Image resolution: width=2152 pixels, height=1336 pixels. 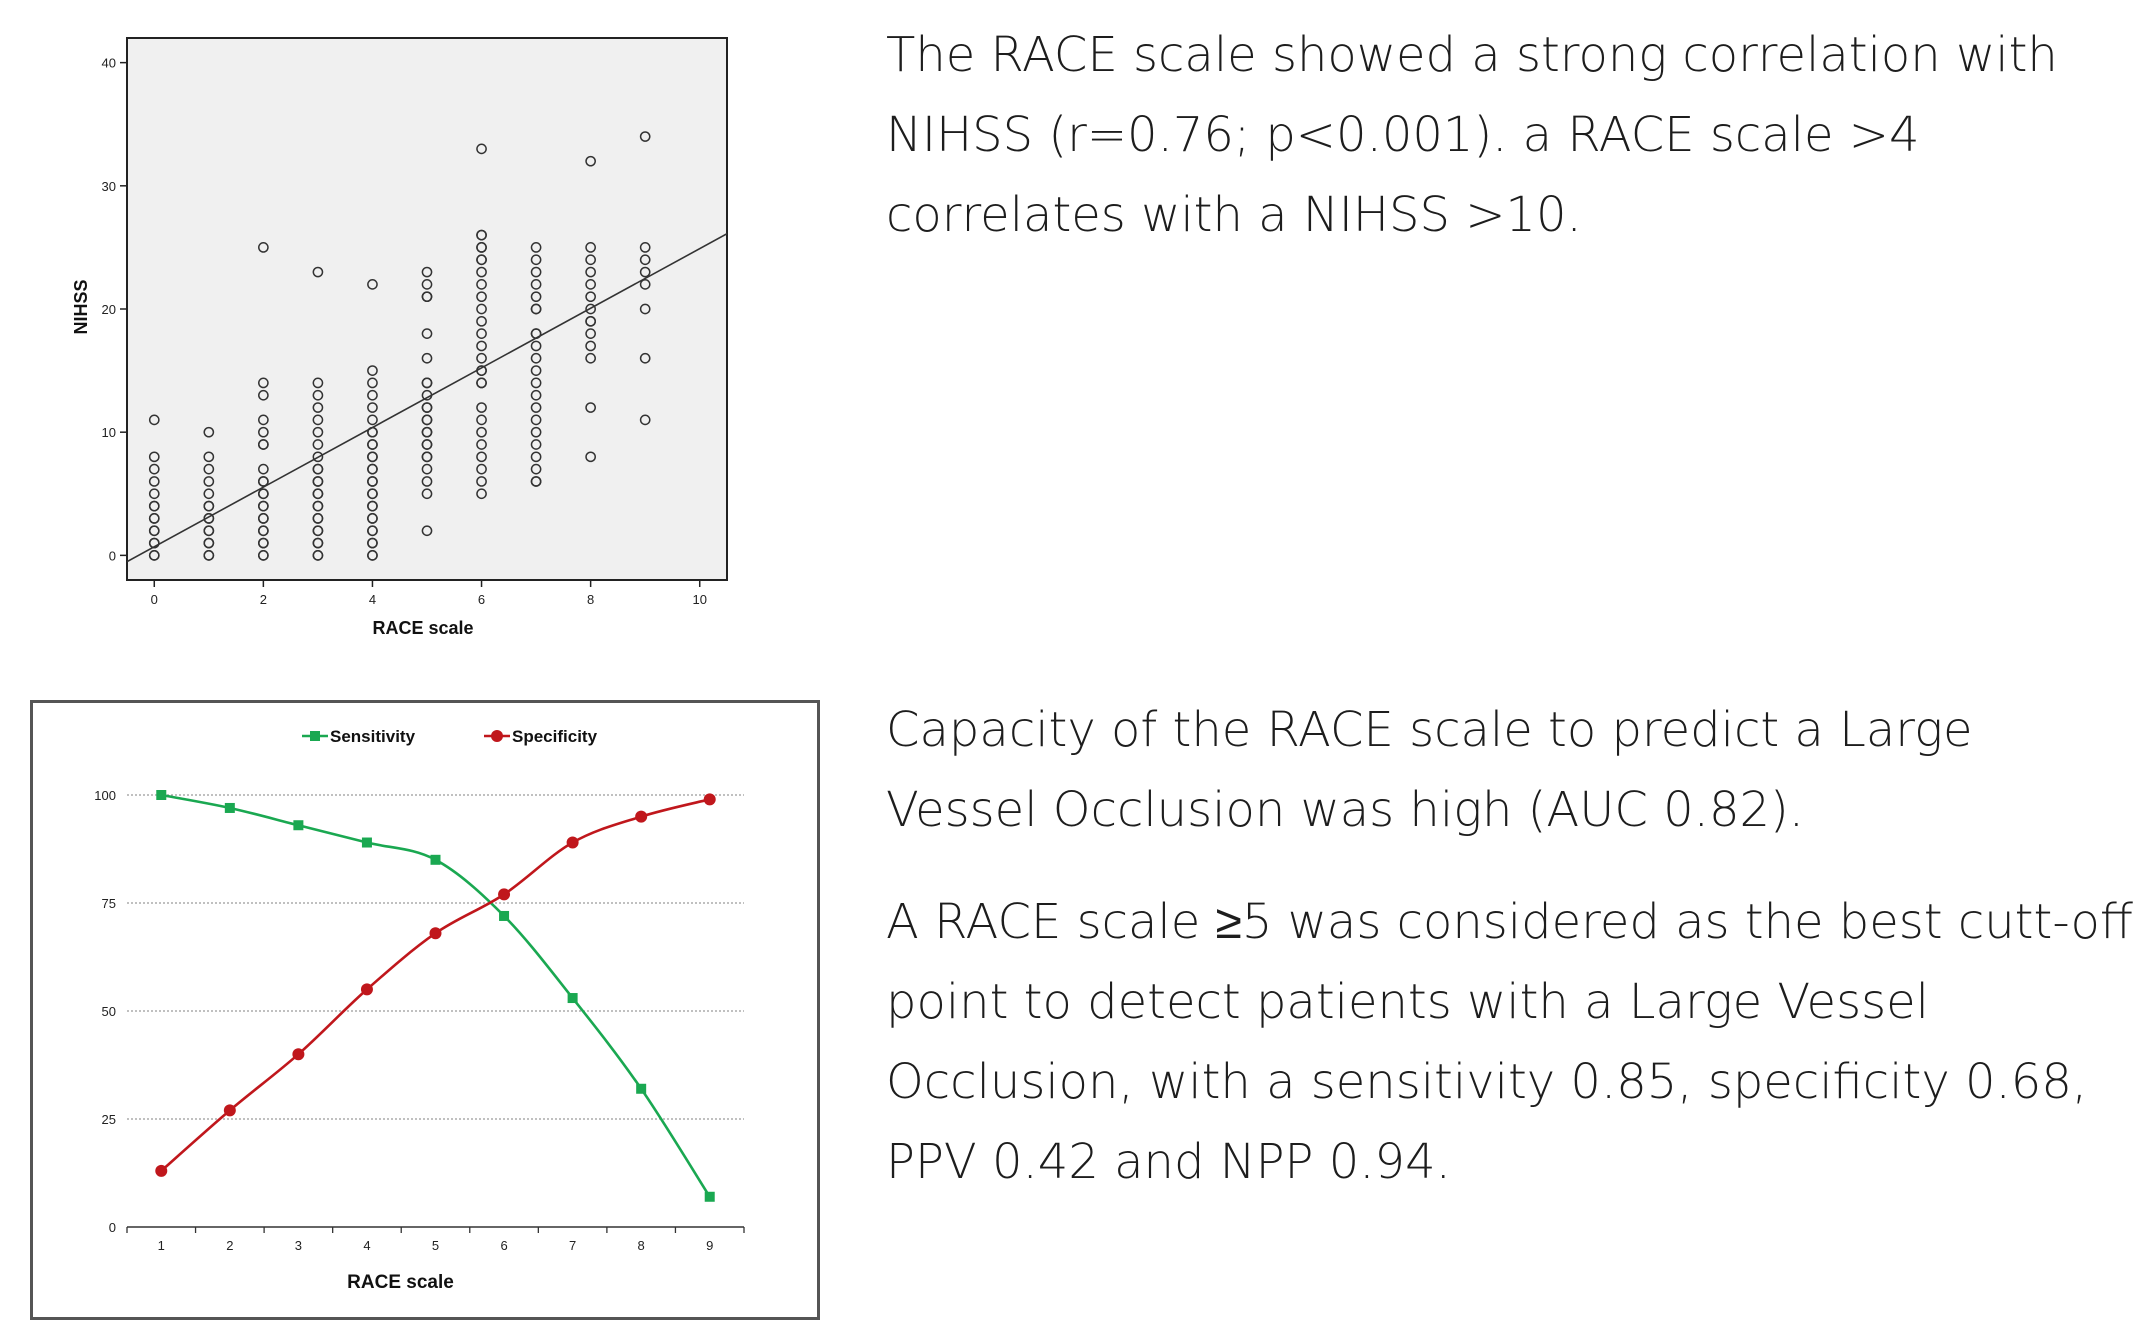 What do you see at coordinates (699, 599) in the screenshot?
I see `x-tick-label: 10` at bounding box center [699, 599].